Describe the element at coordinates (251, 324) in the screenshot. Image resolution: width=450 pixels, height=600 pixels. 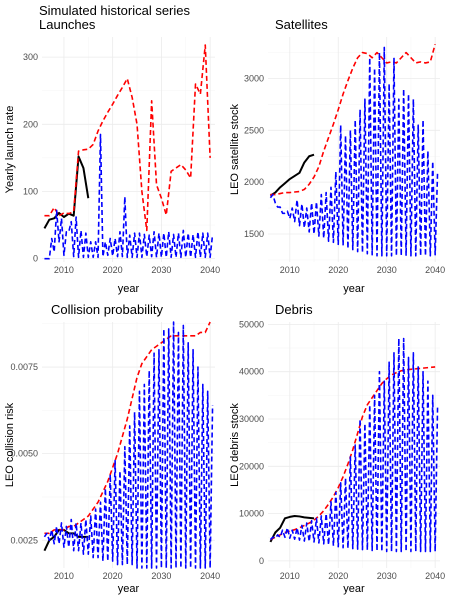
I see `y-tick-label: 50000` at that location.